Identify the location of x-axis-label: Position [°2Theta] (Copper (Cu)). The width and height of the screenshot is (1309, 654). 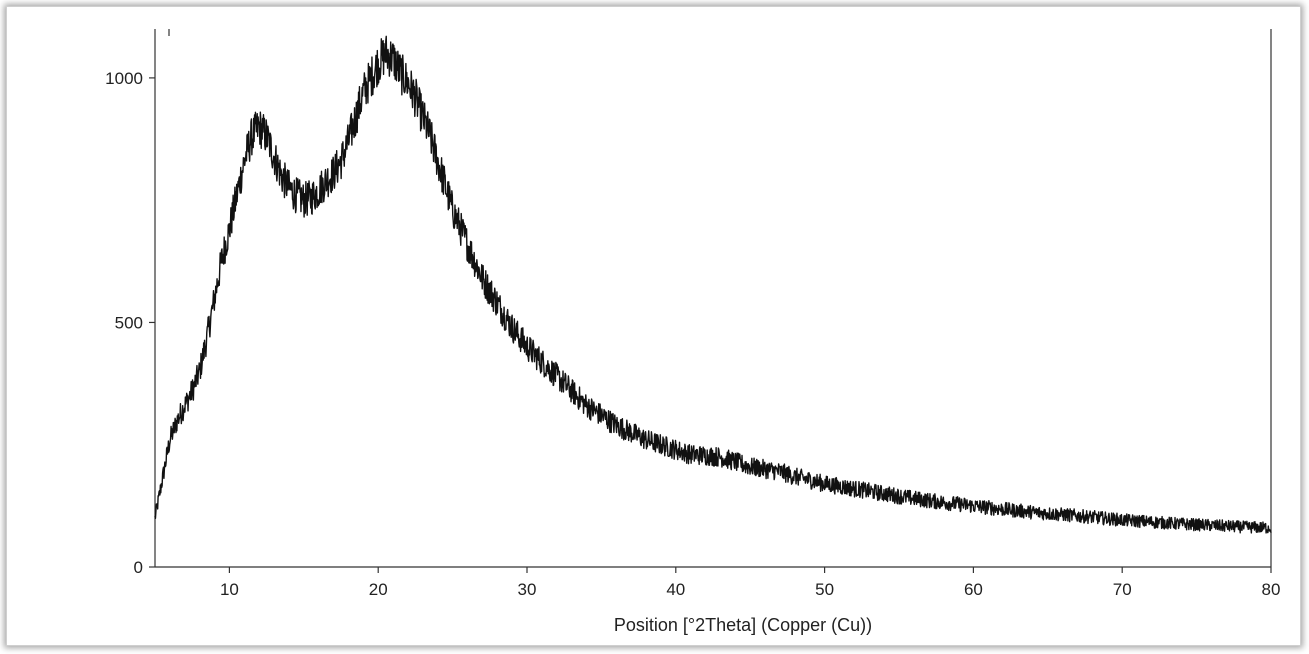
(743, 625).